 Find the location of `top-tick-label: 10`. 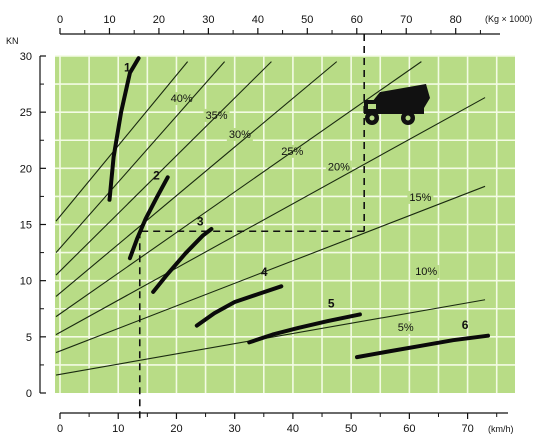

top-tick-label: 10 is located at coordinates (109, 20).